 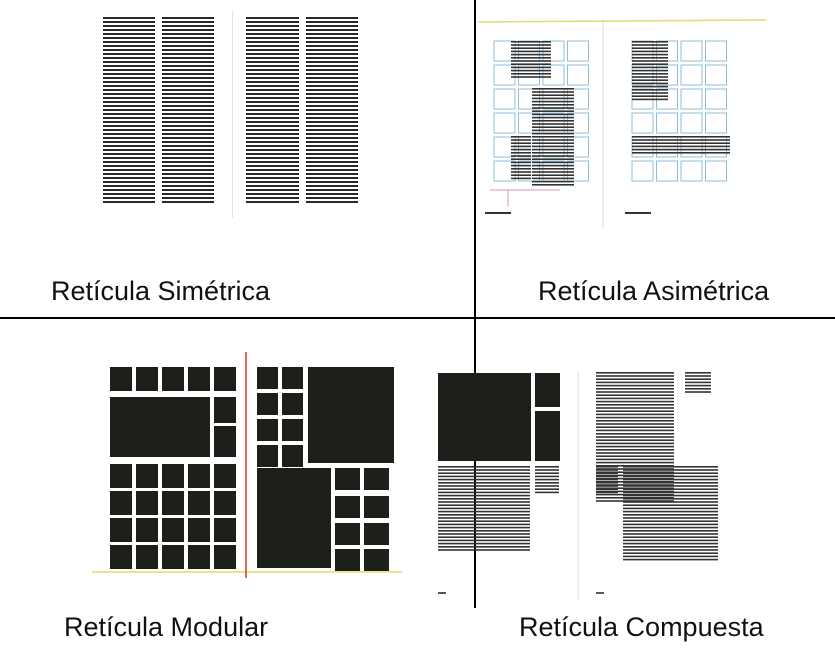 I want to click on yellow-guide, so click(x=622, y=21).